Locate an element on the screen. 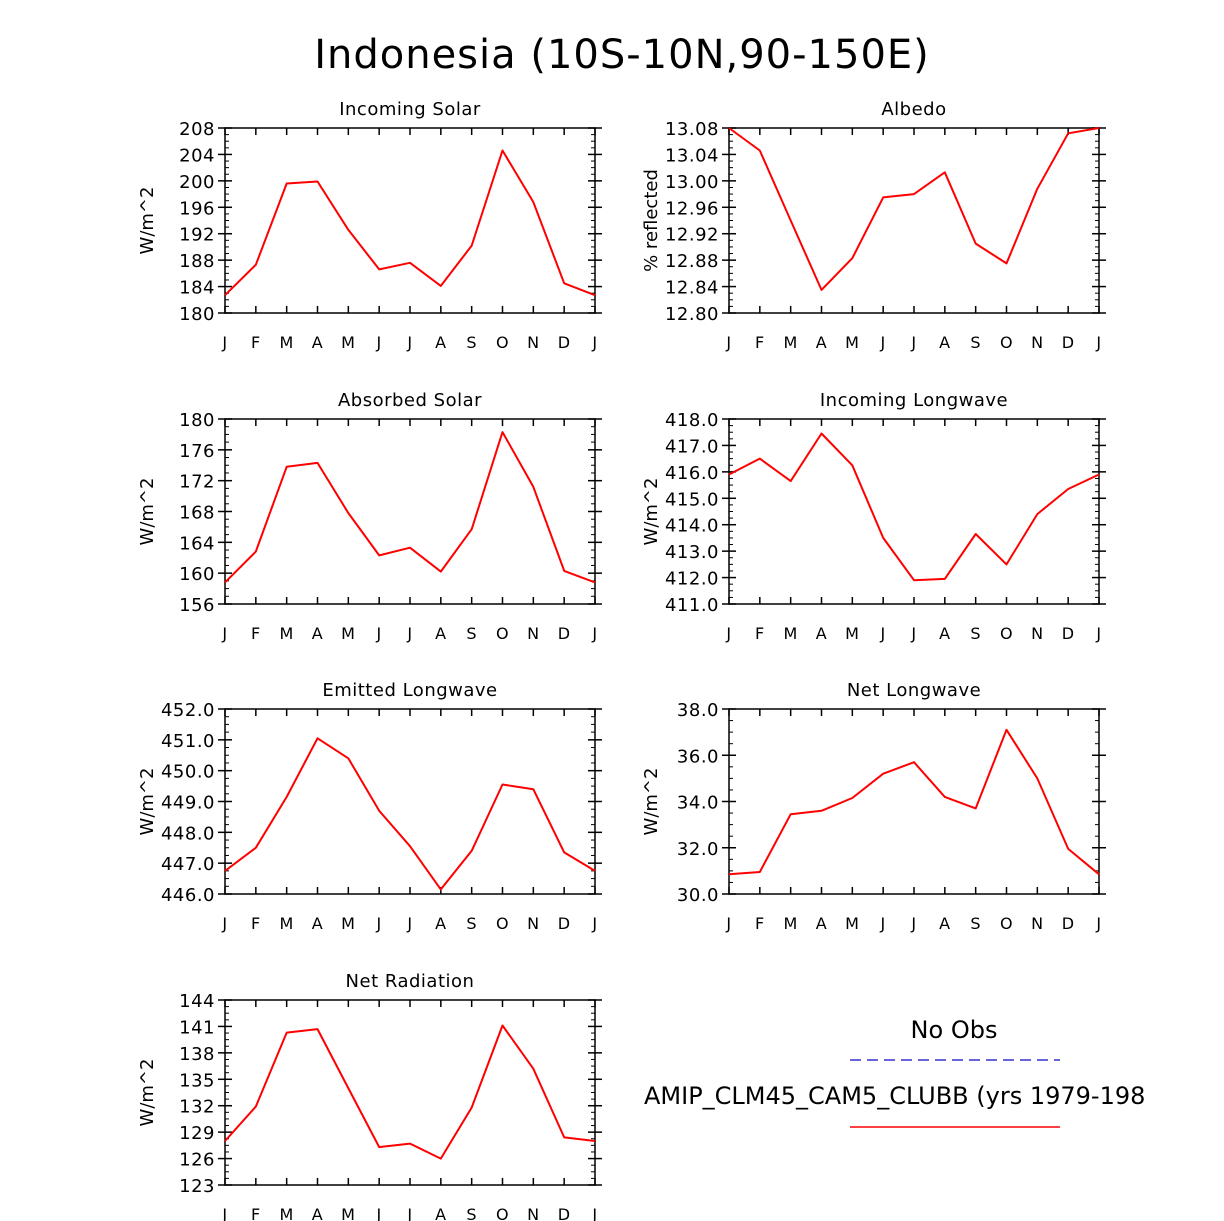 The image size is (1224, 1221). y-tick-label: 138 is located at coordinates (197, 1054).